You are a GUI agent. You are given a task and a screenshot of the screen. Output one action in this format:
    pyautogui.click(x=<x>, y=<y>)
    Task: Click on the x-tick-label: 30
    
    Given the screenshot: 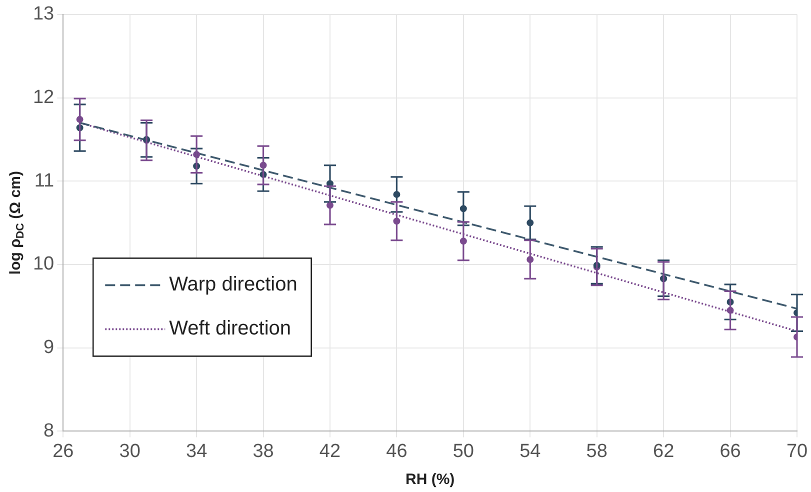 What is the action you would take?
    pyautogui.click(x=129, y=451)
    